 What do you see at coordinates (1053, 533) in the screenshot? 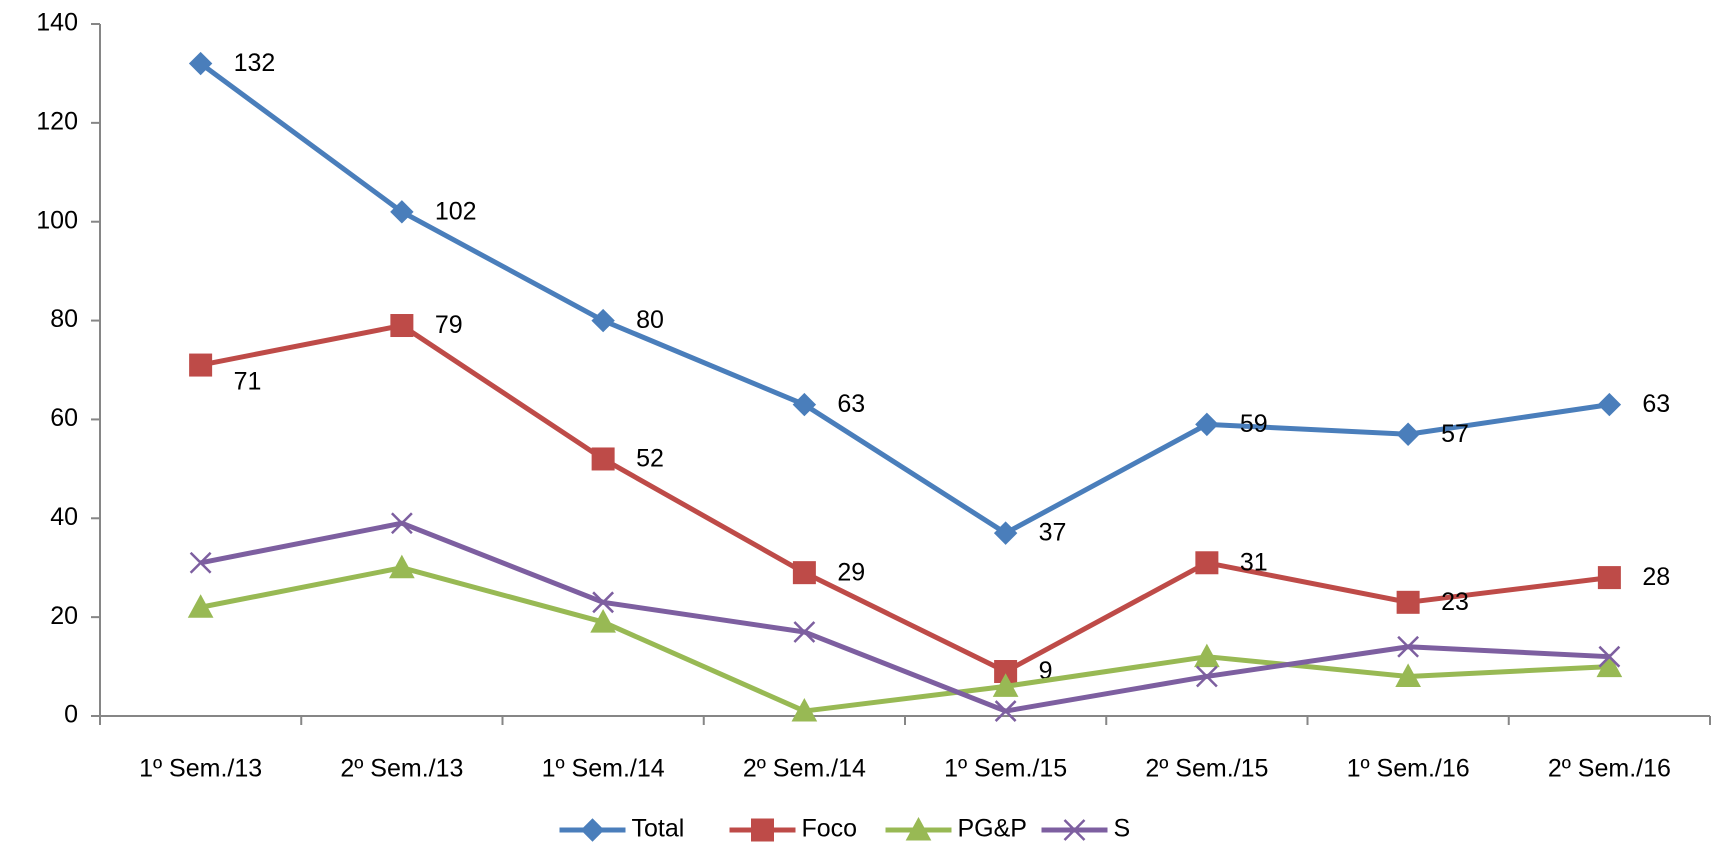
I see `data-label: 37` at bounding box center [1053, 533].